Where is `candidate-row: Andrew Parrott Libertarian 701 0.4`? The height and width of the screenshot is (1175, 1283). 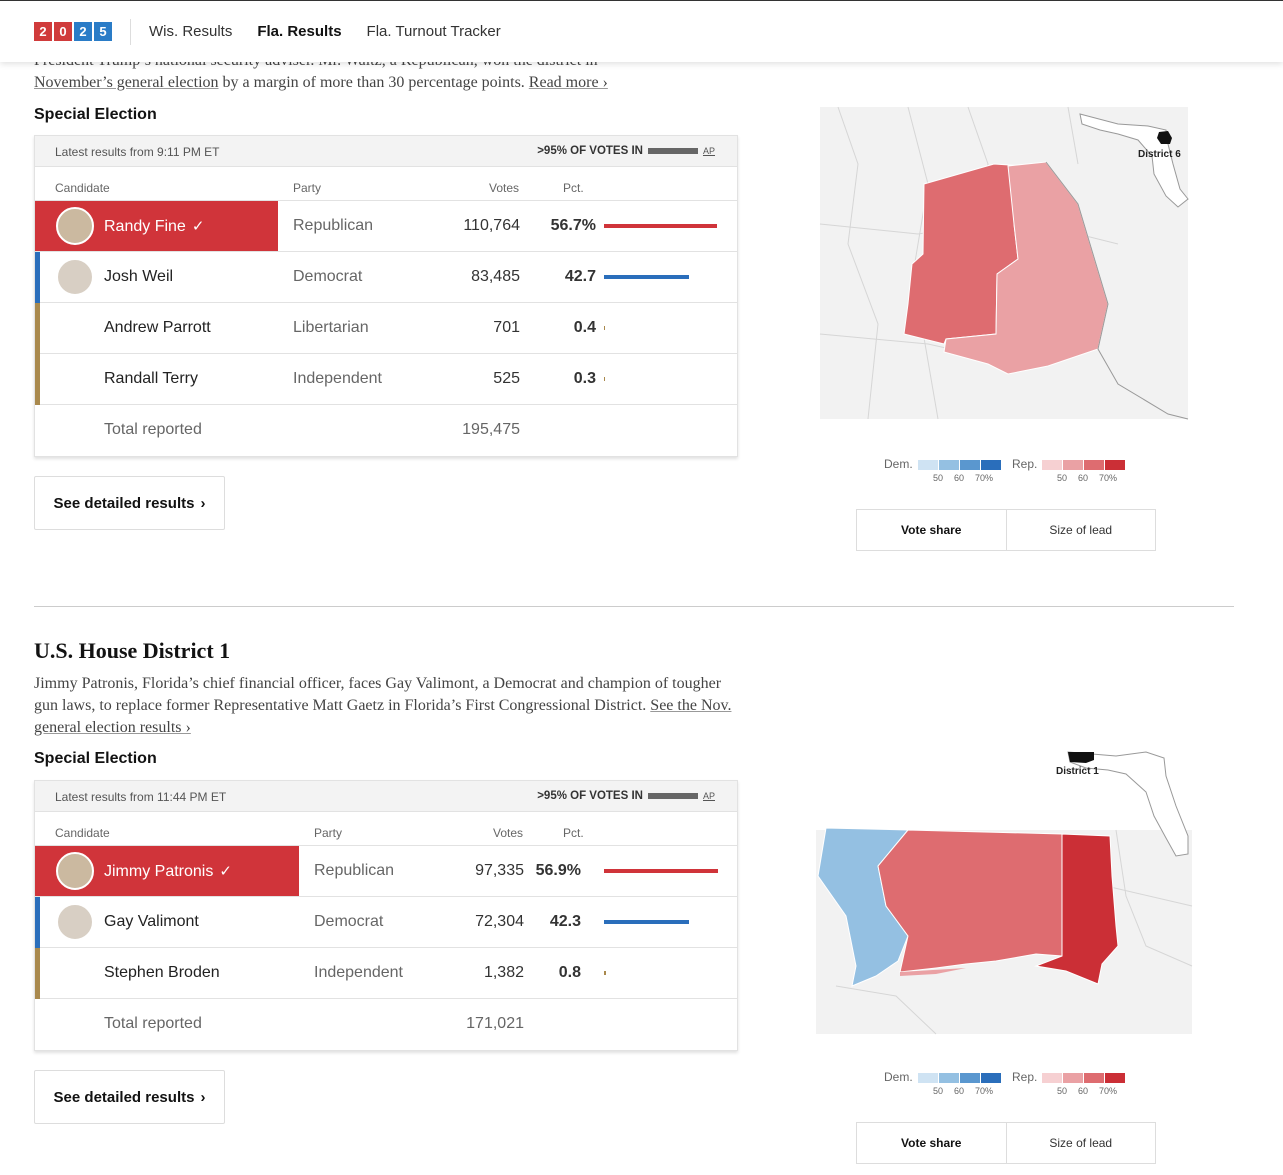
candidate-row: Andrew Parrott Libertarian 701 0.4 is located at coordinates (386, 328).